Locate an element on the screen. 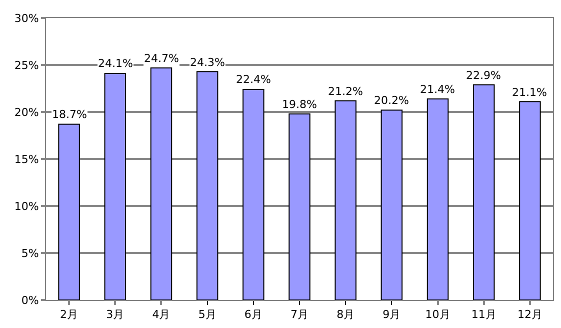 The image size is (561, 328). x-tick-label: 7月 is located at coordinates (299, 315).